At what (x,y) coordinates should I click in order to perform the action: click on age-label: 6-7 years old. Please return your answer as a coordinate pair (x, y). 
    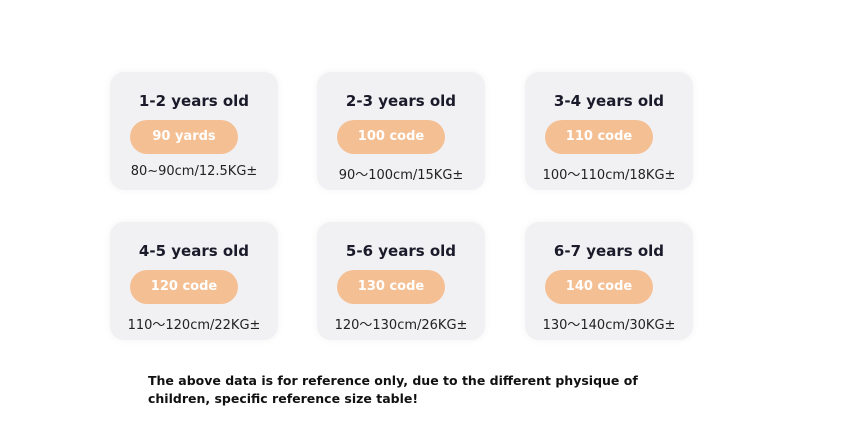
    Looking at the image, I should click on (609, 251).